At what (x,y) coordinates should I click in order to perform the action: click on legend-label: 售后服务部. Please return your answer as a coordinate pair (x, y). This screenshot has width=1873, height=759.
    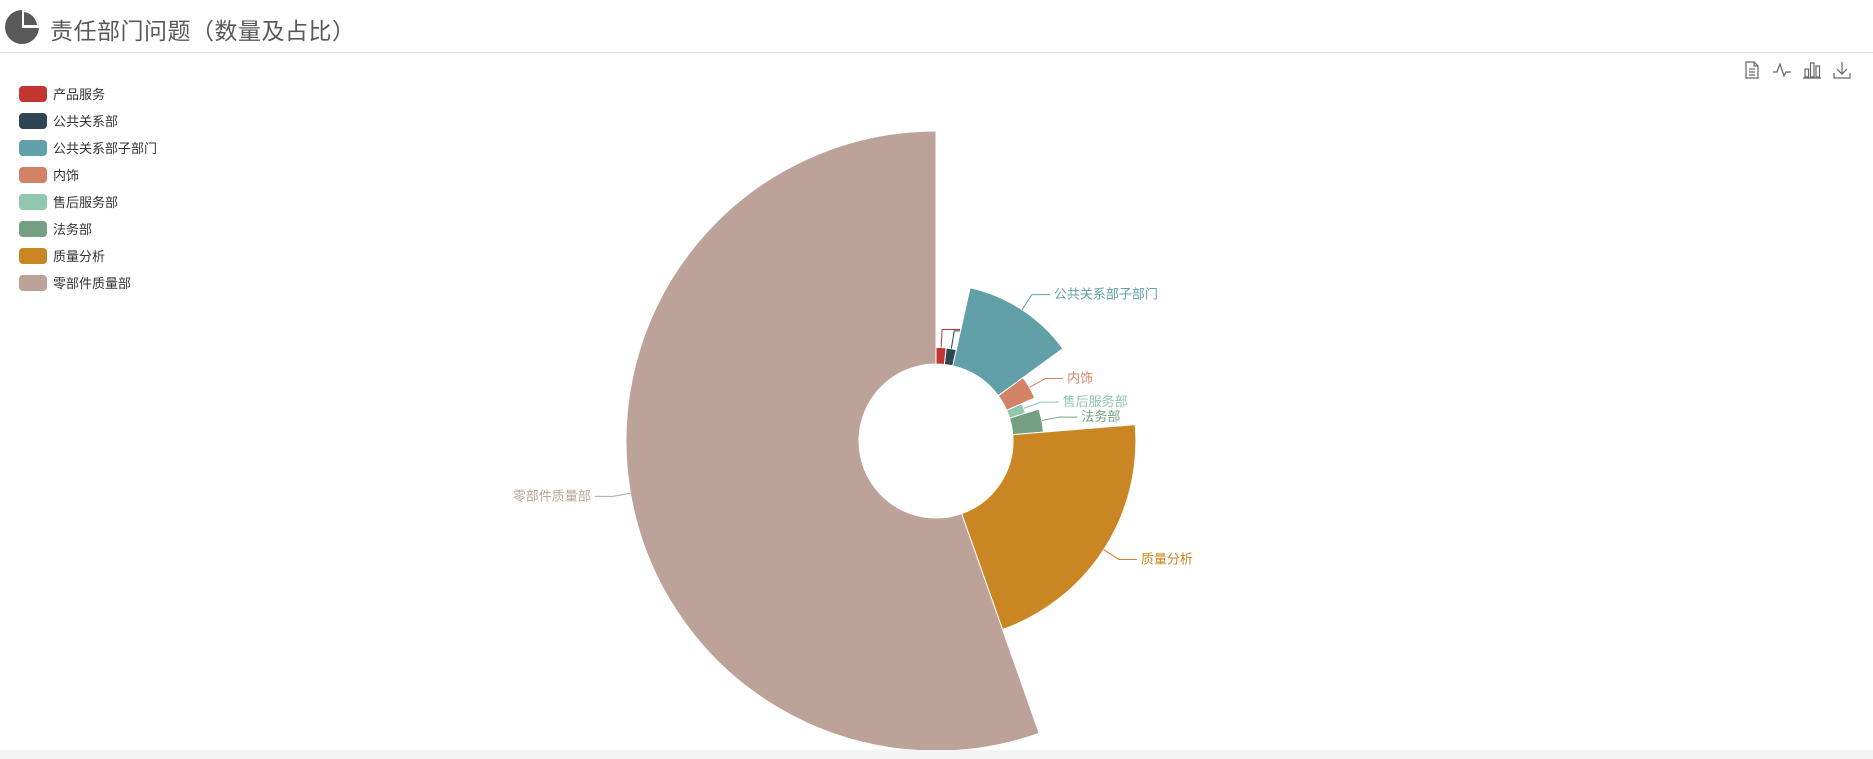
    Looking at the image, I should click on (86, 203).